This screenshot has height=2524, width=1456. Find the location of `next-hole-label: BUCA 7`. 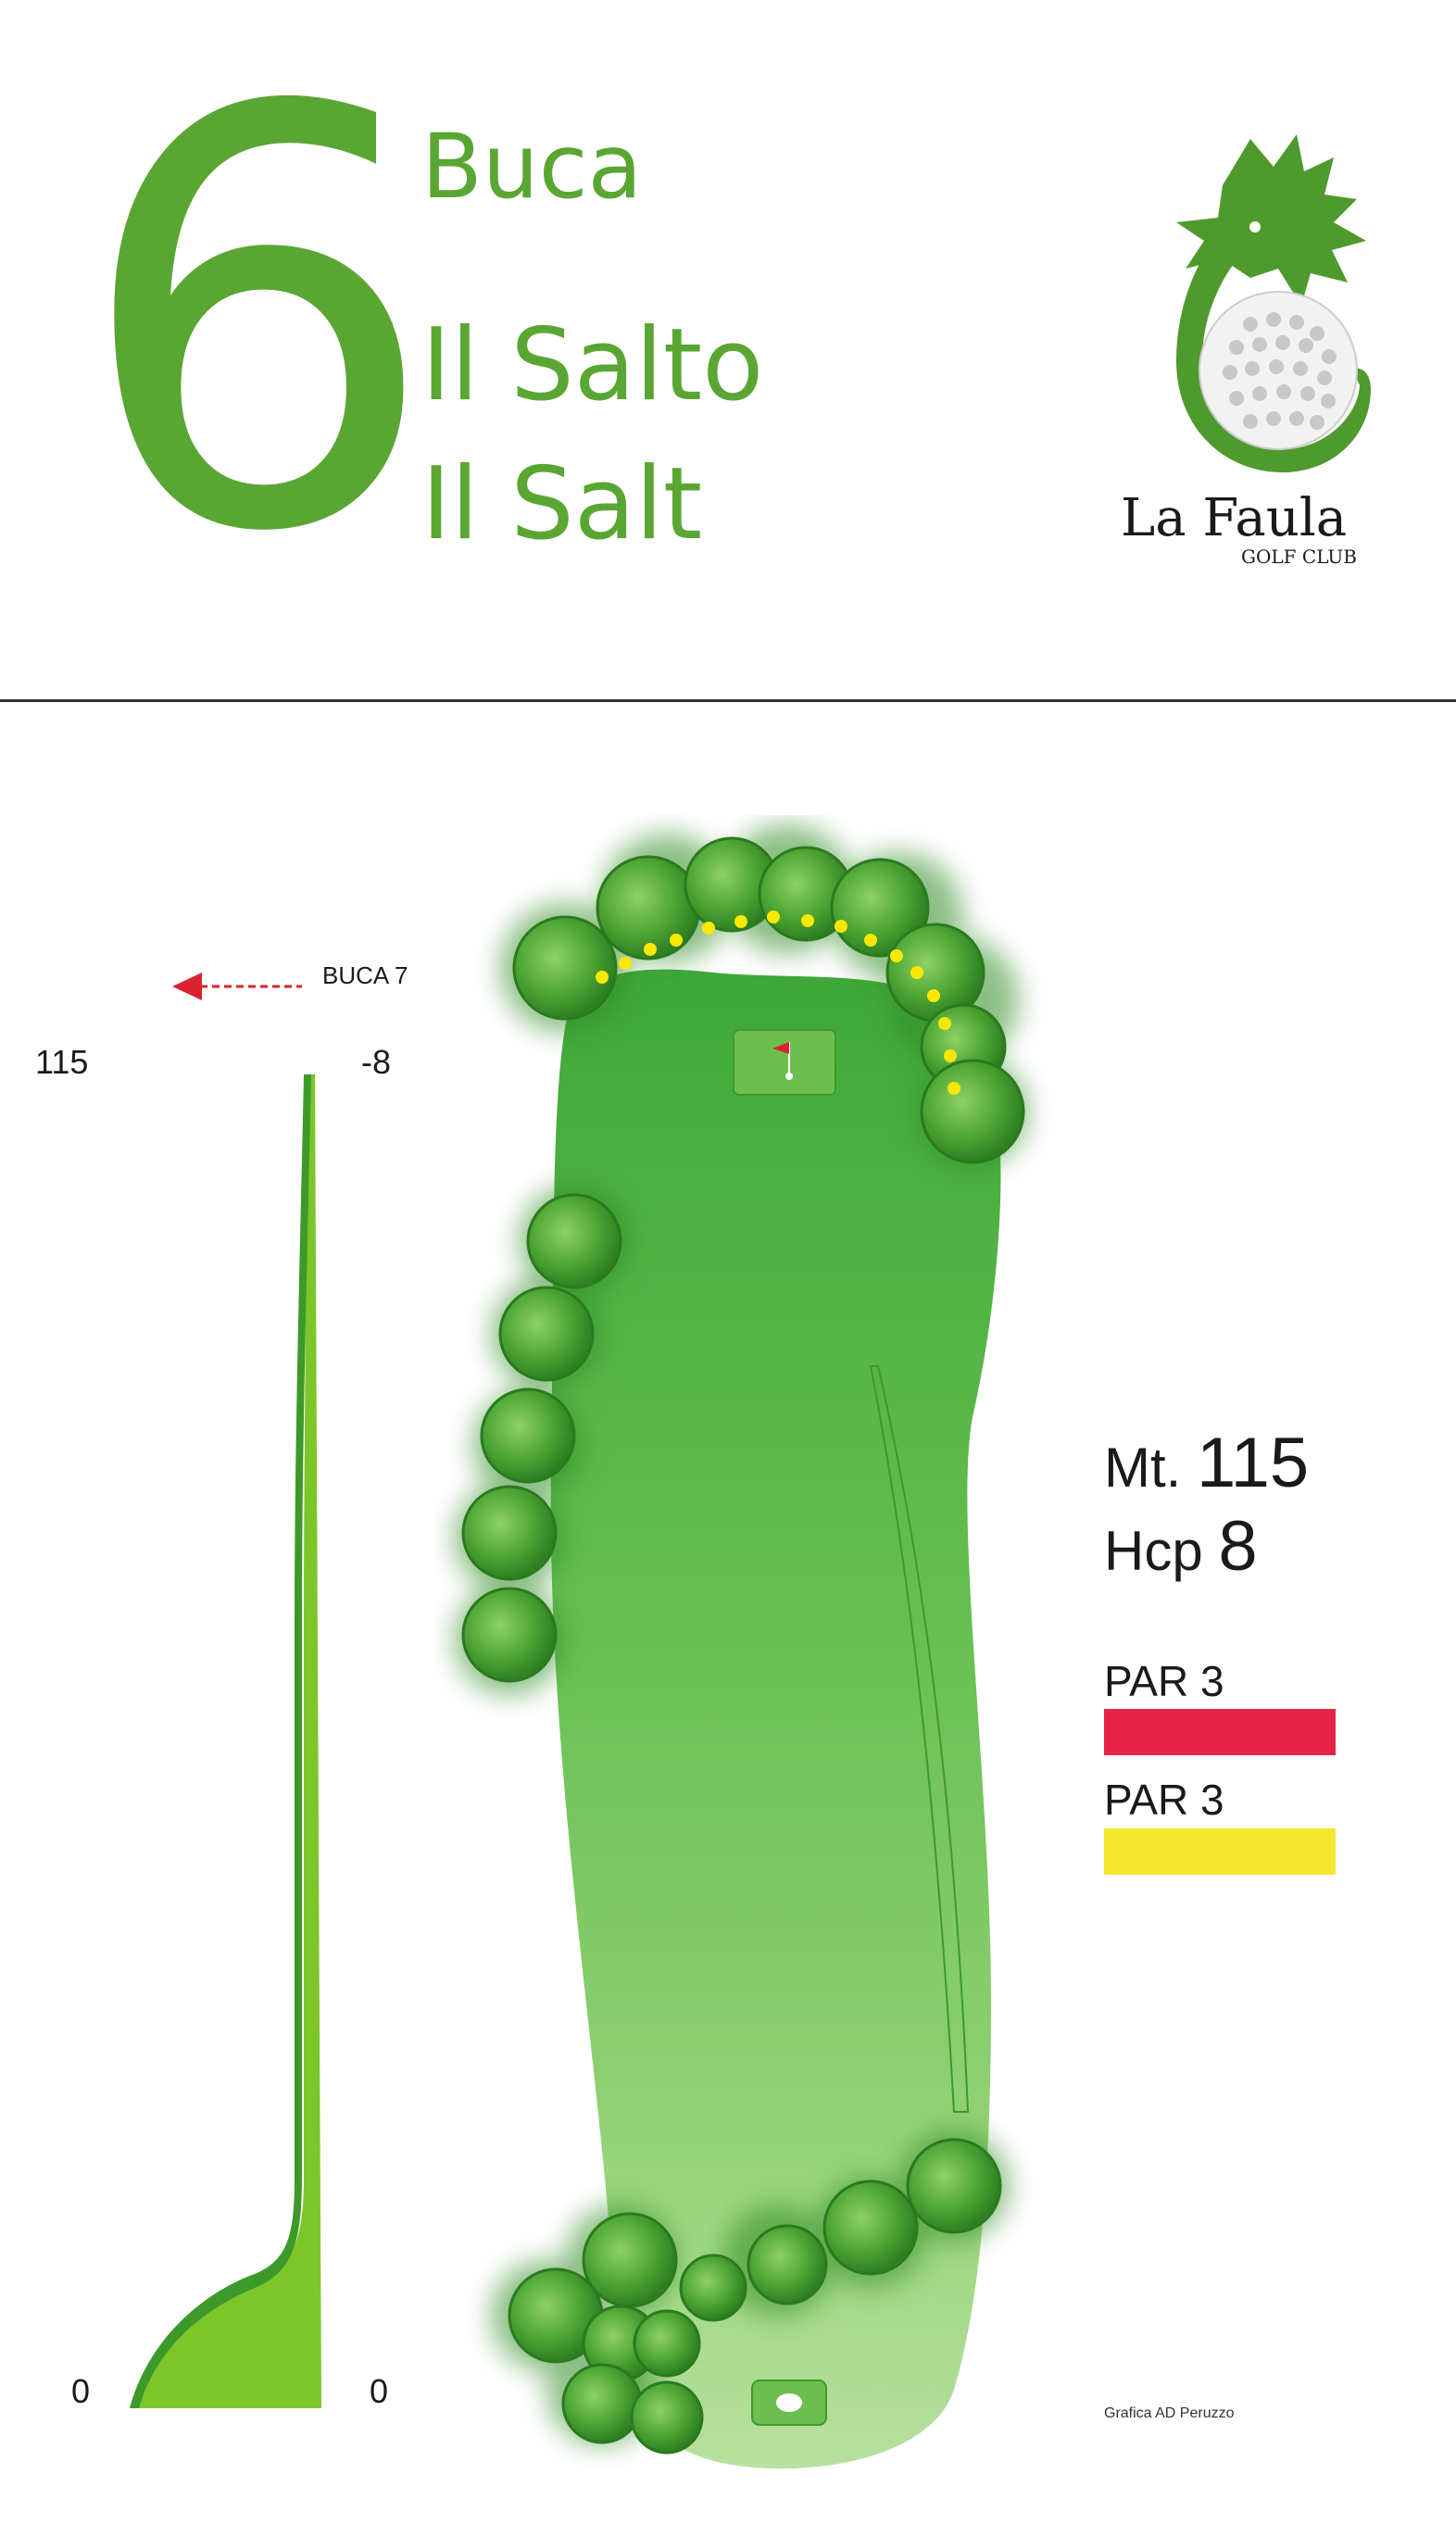

next-hole-label: BUCA 7 is located at coordinates (365, 975).